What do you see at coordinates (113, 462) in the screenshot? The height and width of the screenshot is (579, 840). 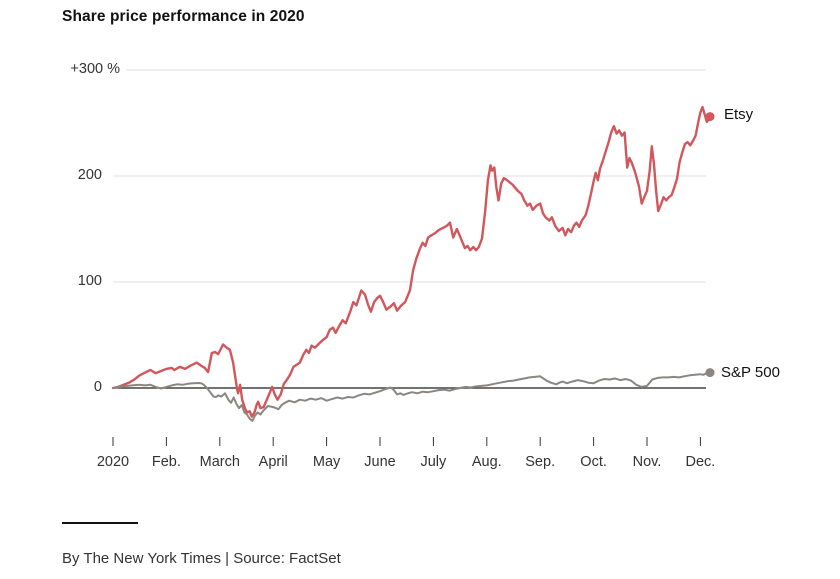 I see `x-tick-label-2020: 2020` at bounding box center [113, 462].